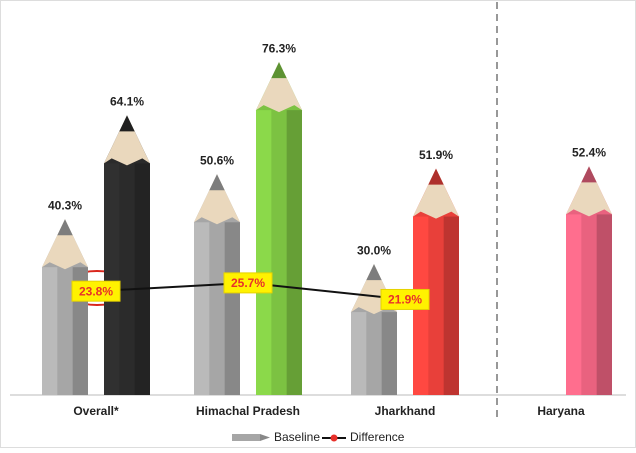  I want to click on legend-swatch, so click(246, 437).